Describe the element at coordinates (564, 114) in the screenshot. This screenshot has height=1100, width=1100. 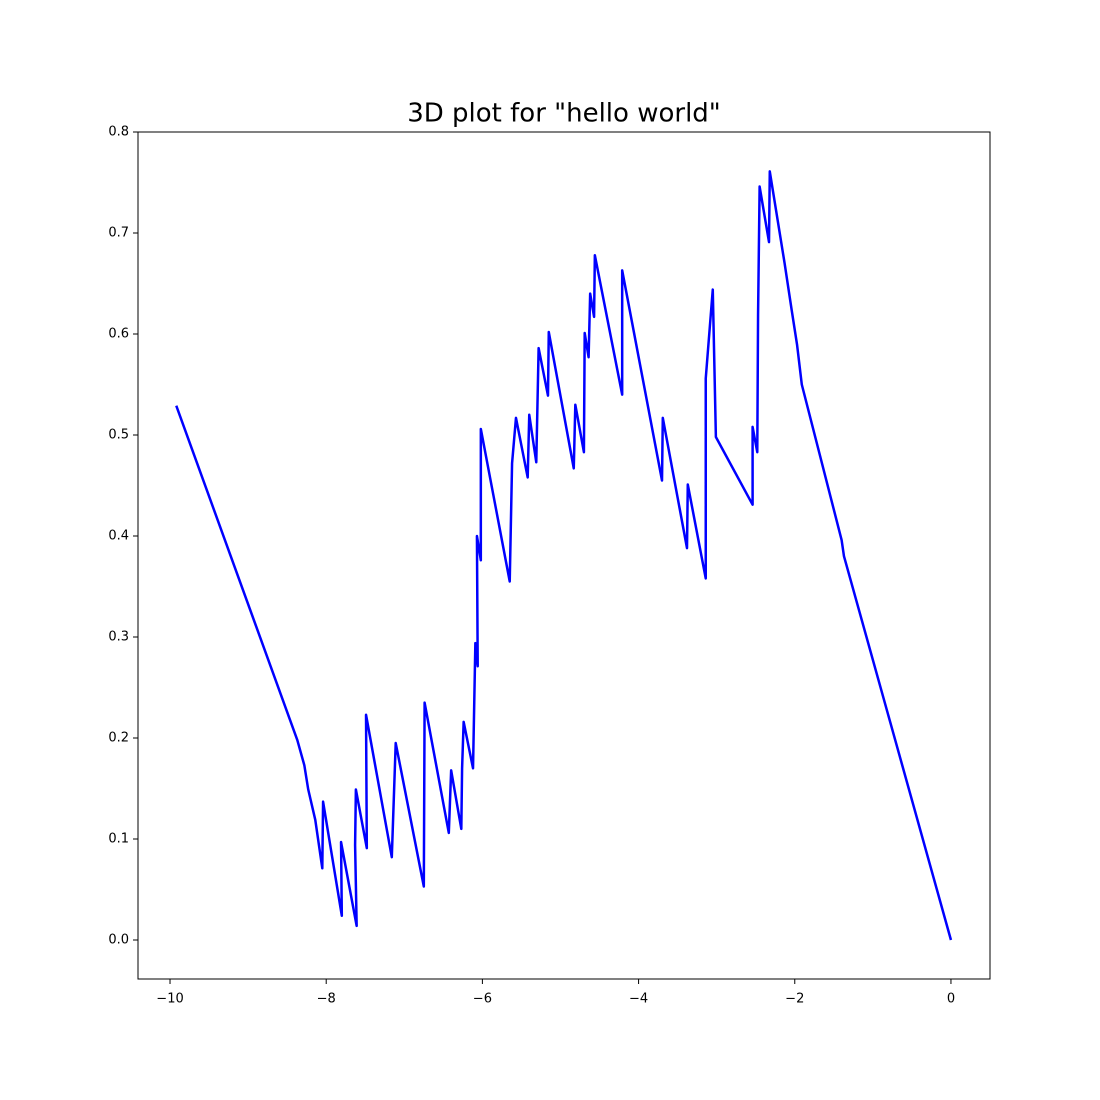
I see `chart-title: 3D plot for "hello world"` at that location.